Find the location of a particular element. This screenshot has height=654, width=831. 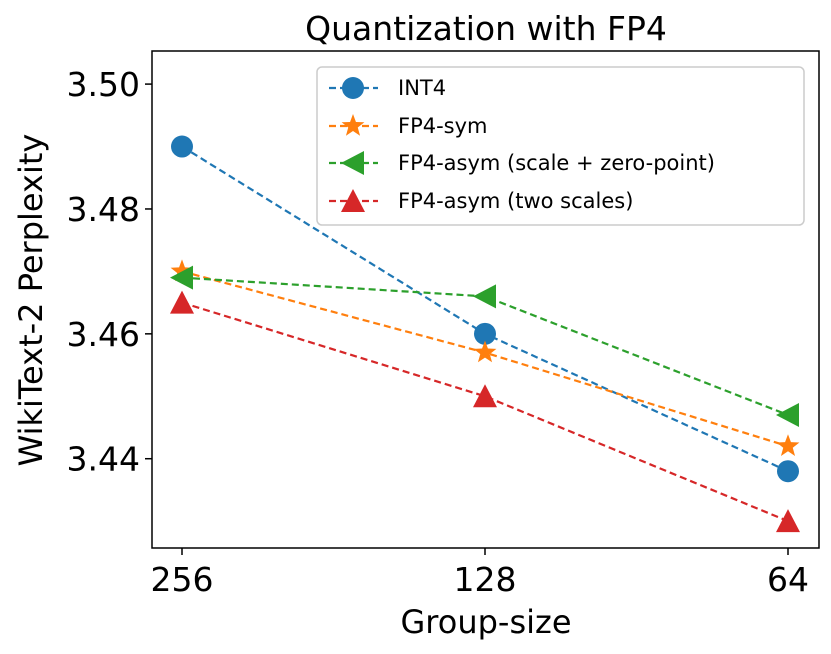

y-axis: 3.44 3.46 3.48 3.50 is located at coordinates (109, 272).